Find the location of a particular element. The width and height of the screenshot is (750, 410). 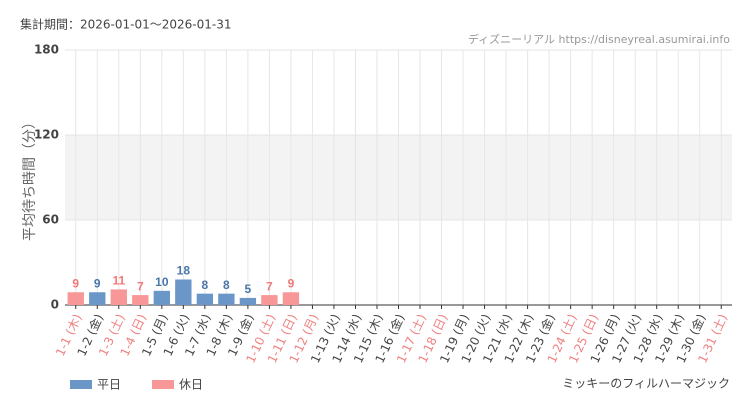

value-label: 18 is located at coordinates (184, 271).